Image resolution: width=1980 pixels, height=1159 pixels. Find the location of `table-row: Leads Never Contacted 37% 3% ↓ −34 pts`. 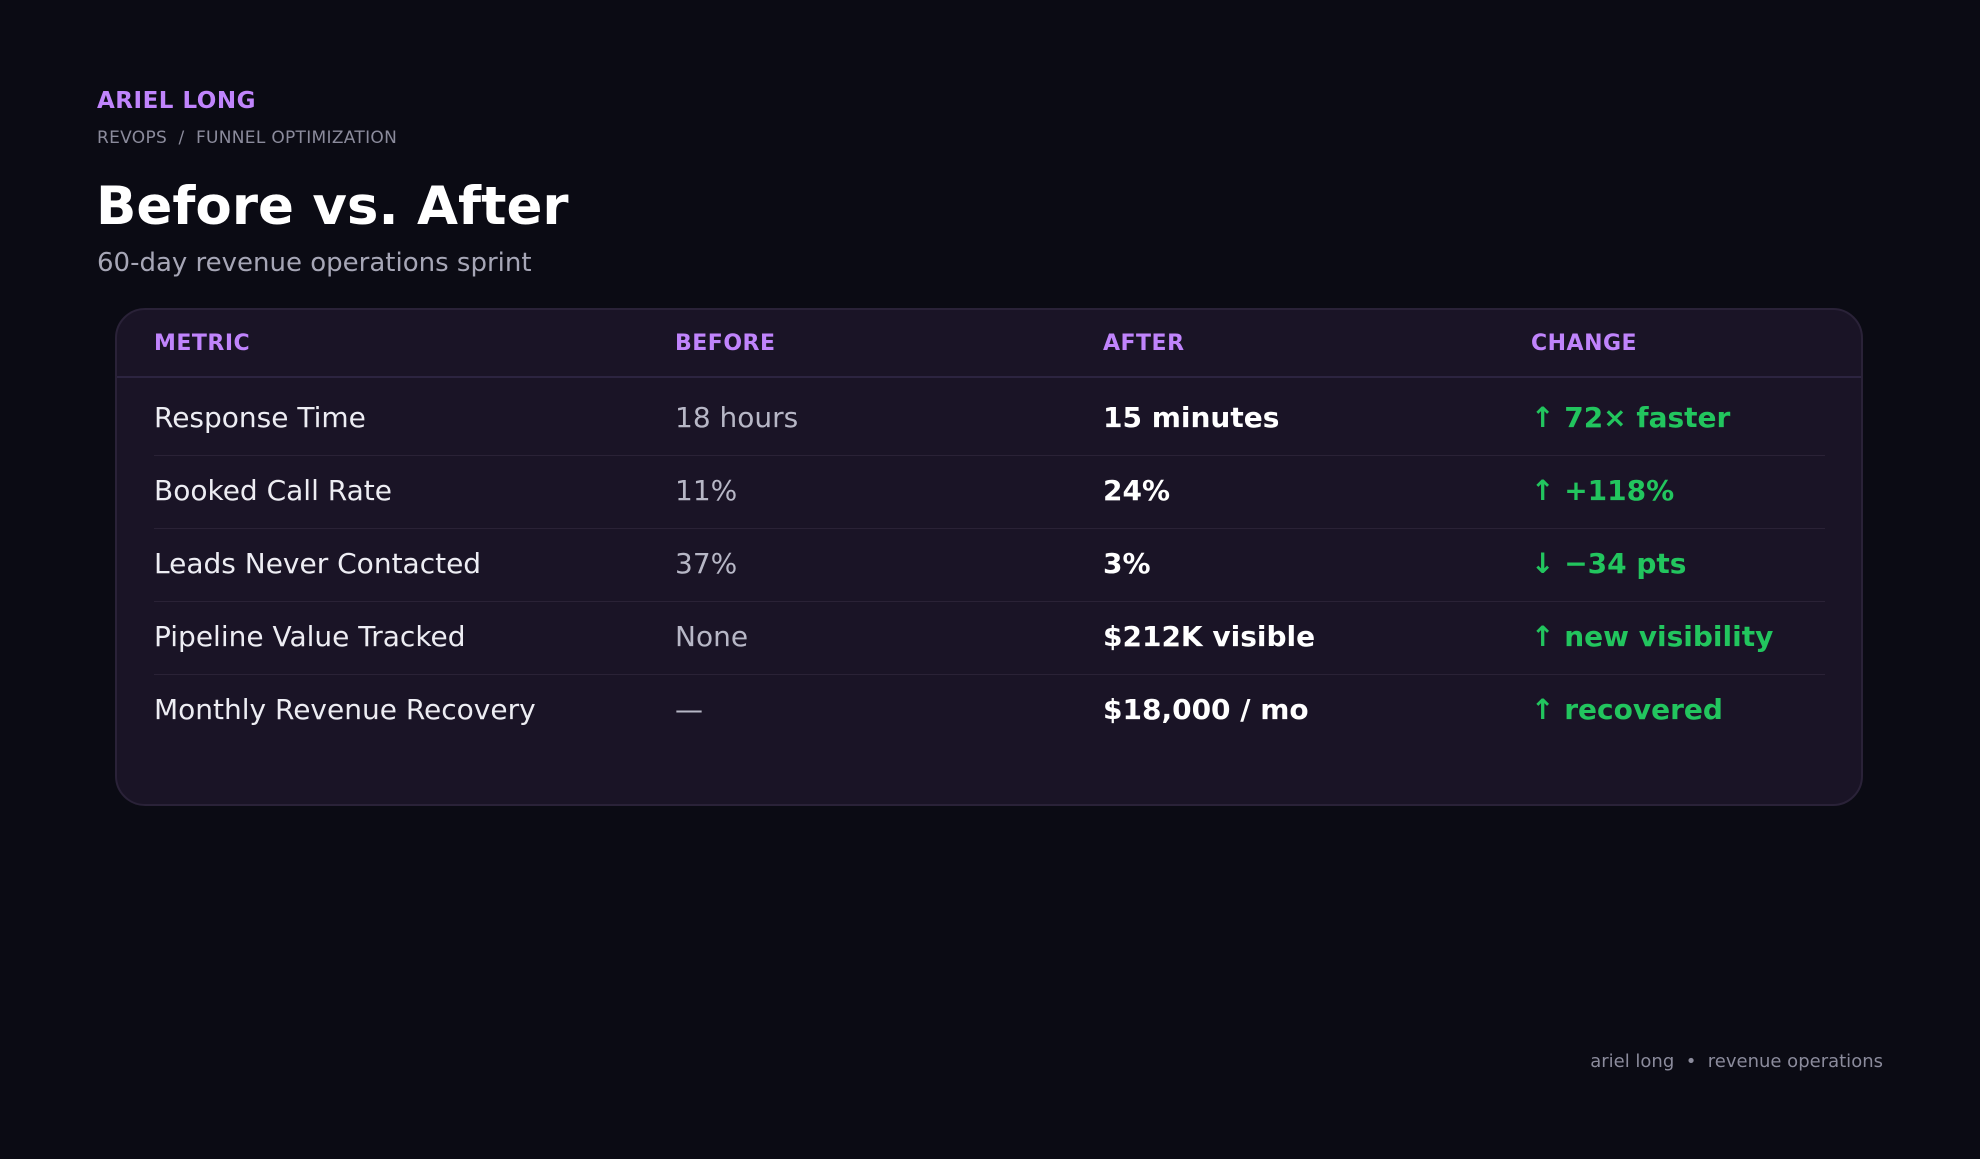

table-row: Leads Never Contacted 37% 3% ↓ −34 pts is located at coordinates (989, 565).